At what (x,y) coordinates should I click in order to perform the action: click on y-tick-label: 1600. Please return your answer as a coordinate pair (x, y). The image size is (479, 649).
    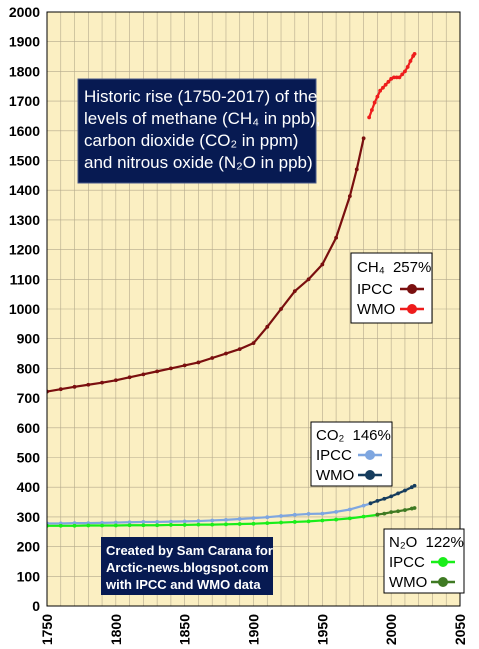
    Looking at the image, I should click on (24, 131).